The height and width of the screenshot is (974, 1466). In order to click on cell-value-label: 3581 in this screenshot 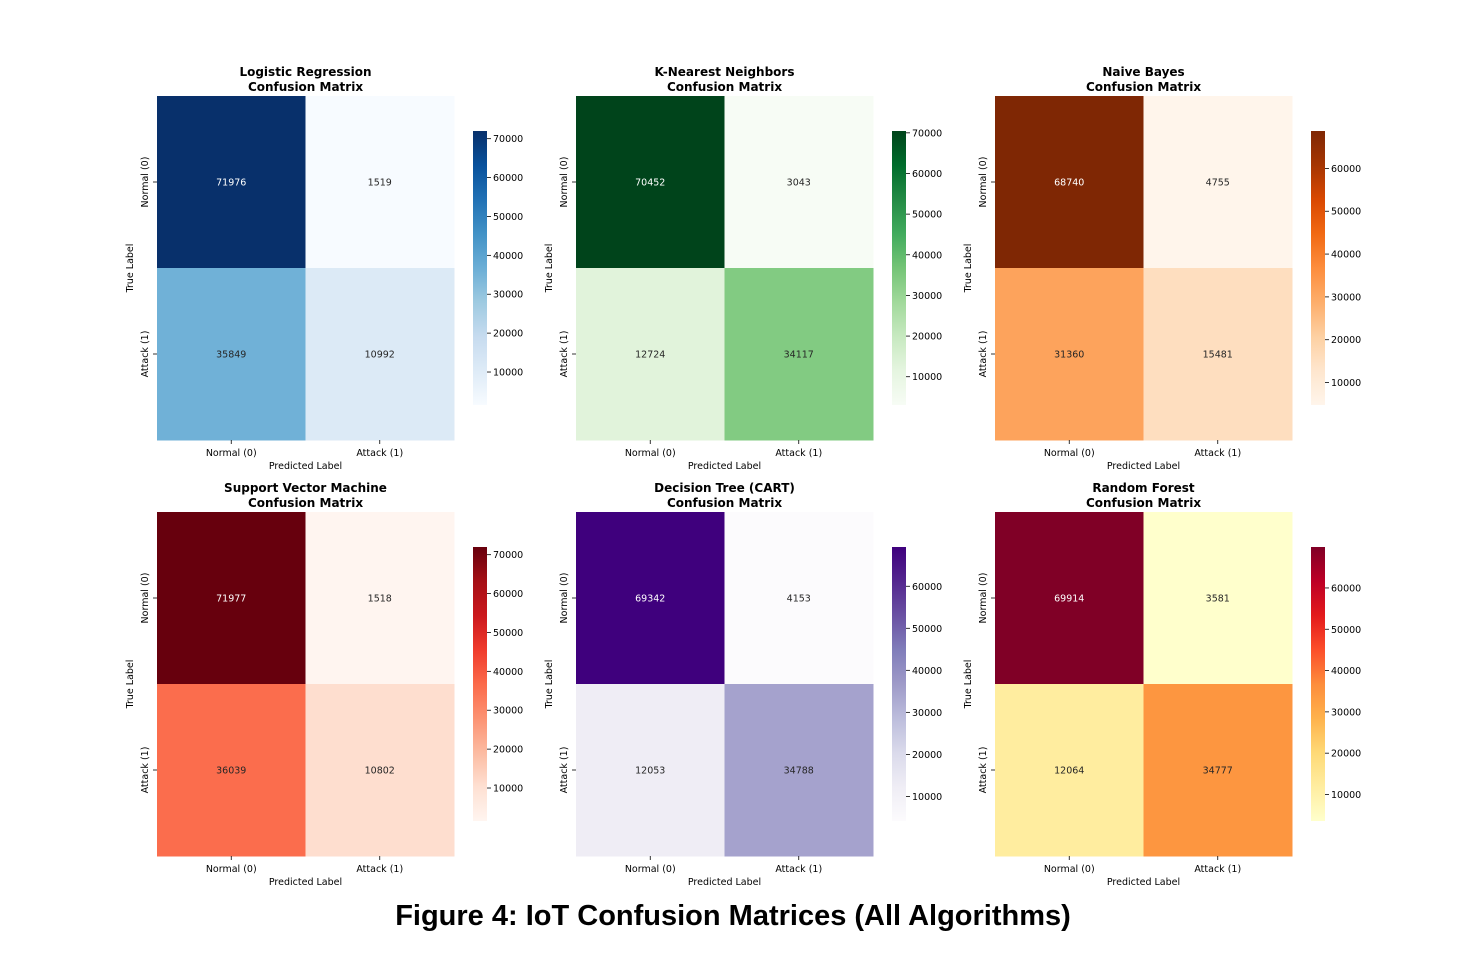, I will do `click(1218, 599)`.